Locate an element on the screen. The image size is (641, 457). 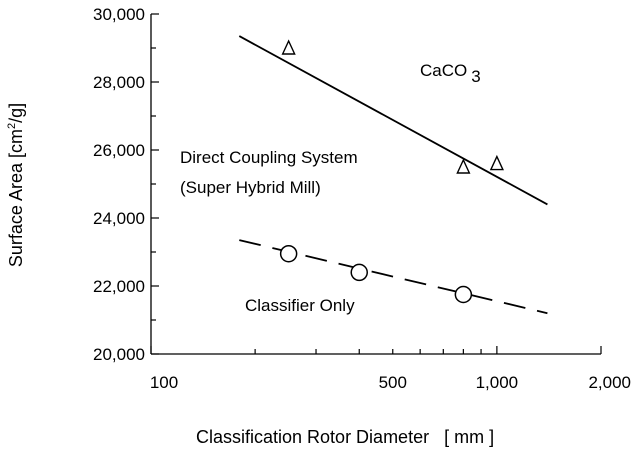
annotation-direct-coupling: Direct Coupling System is located at coordinates (269, 157).